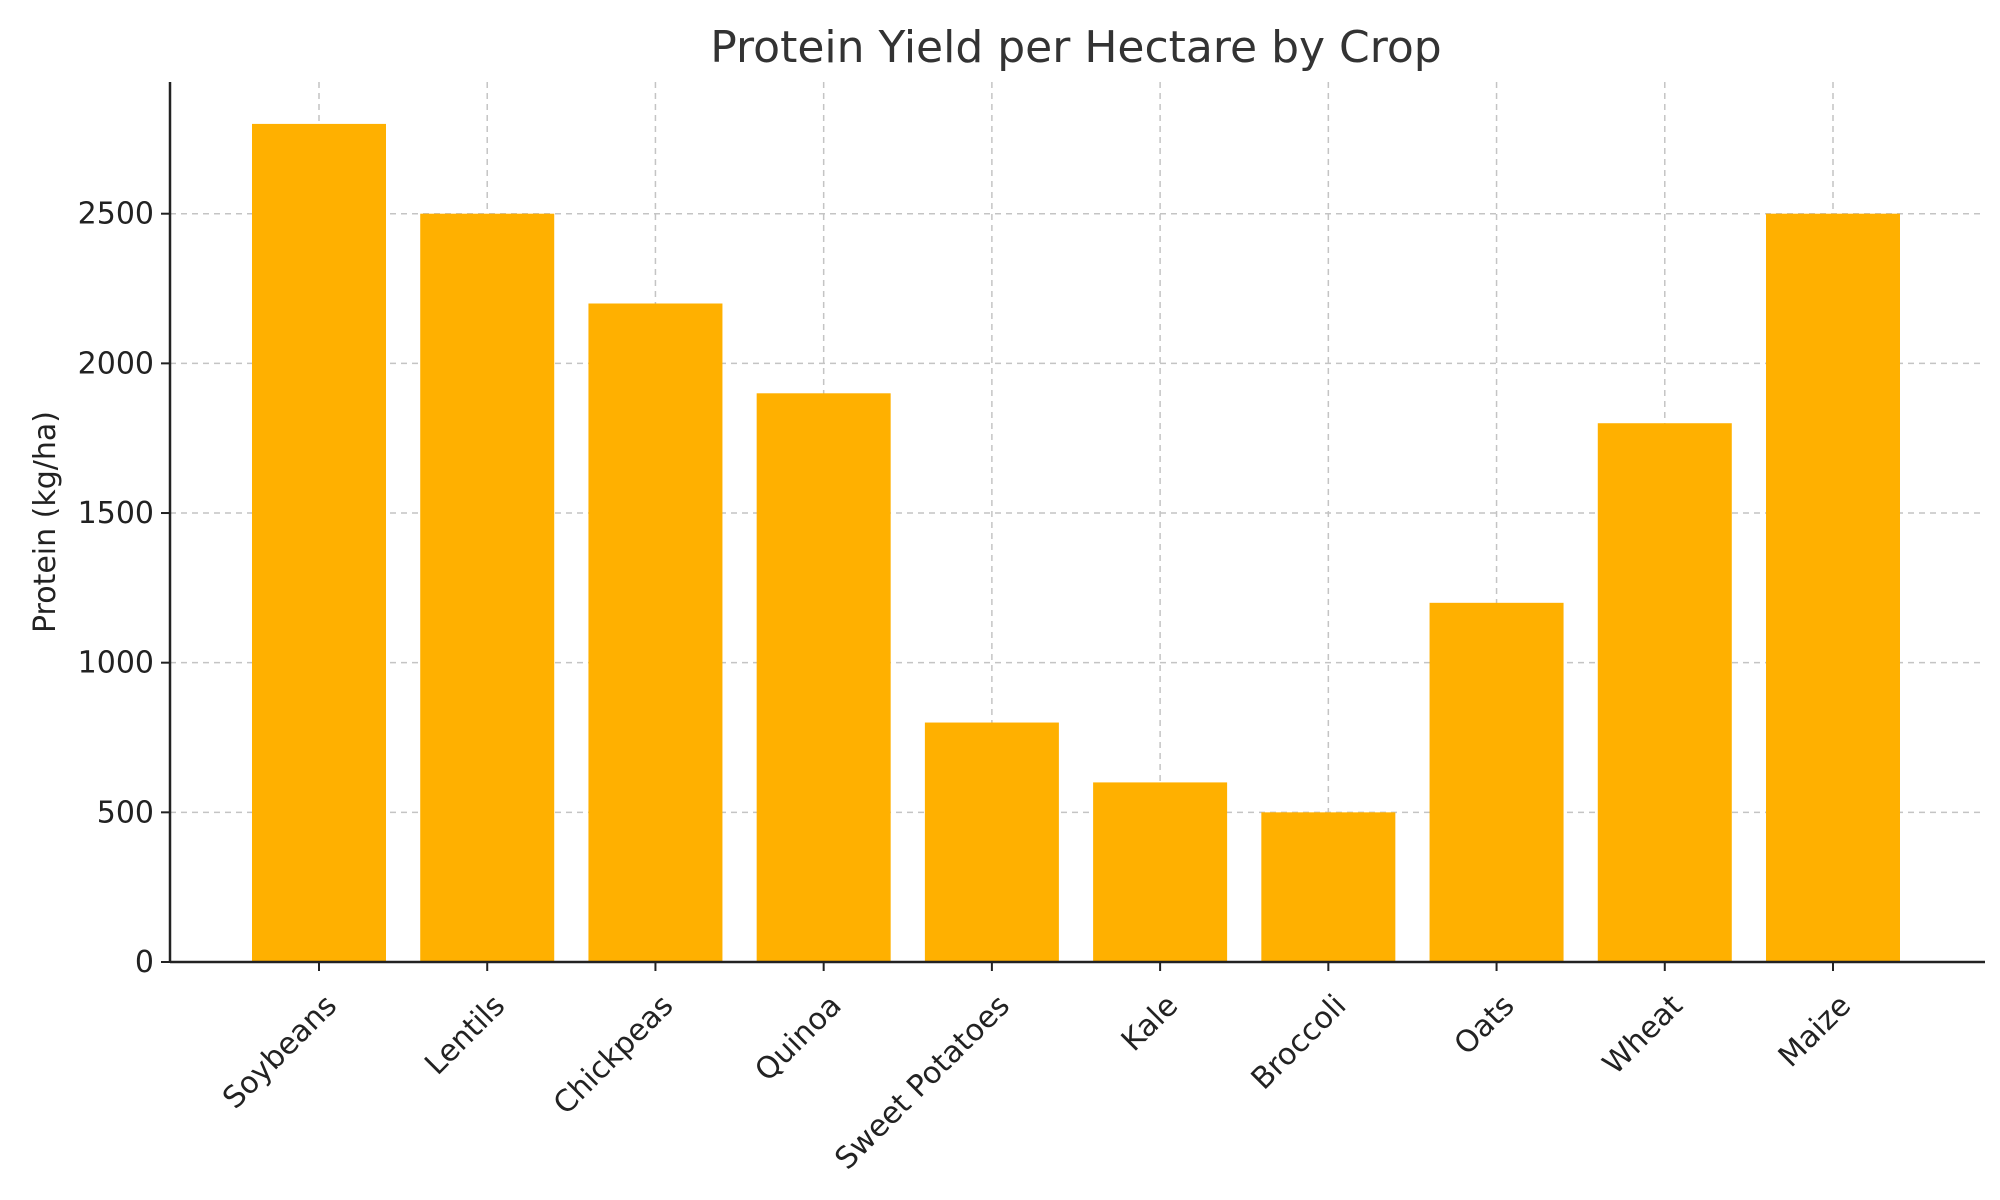  I want to click on x-tick-label: Chickpeas, so click(613, 1054).